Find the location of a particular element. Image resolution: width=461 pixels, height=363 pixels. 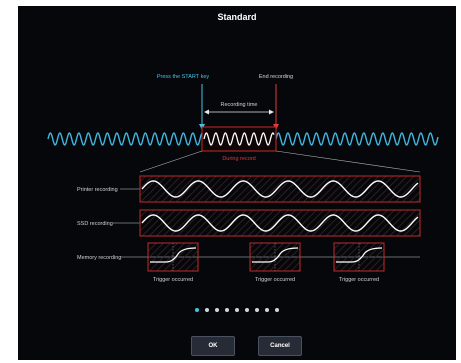

trigger-label-1: Trigger occurred is located at coordinates (173, 280).